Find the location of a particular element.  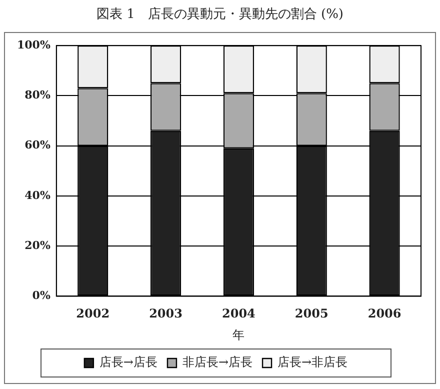

y-tick-label: 80% is located at coordinates (37, 95).